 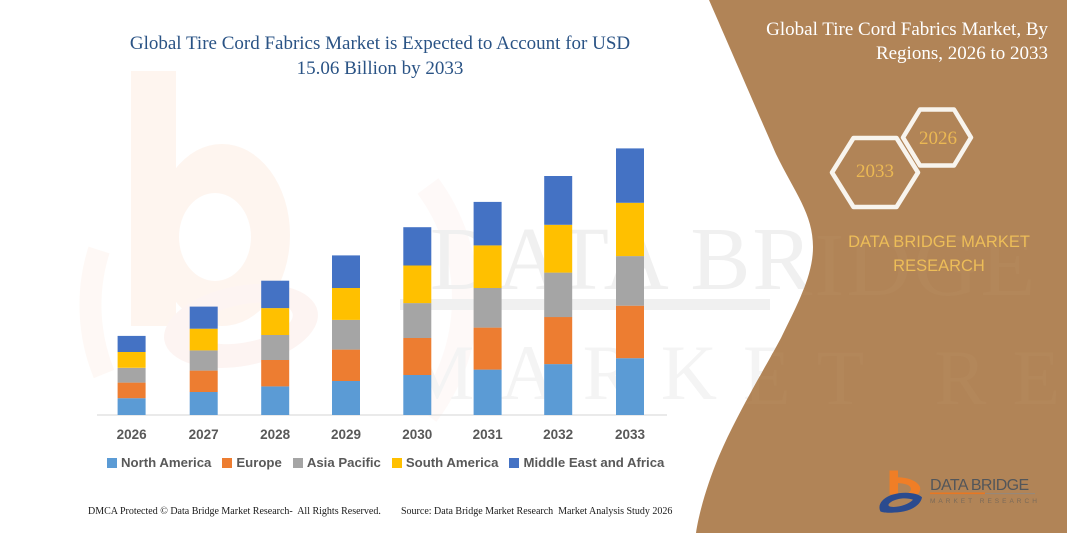 What do you see at coordinates (985, 501) in the screenshot?
I see `svg-text: MARKET RESEARCH` at bounding box center [985, 501].